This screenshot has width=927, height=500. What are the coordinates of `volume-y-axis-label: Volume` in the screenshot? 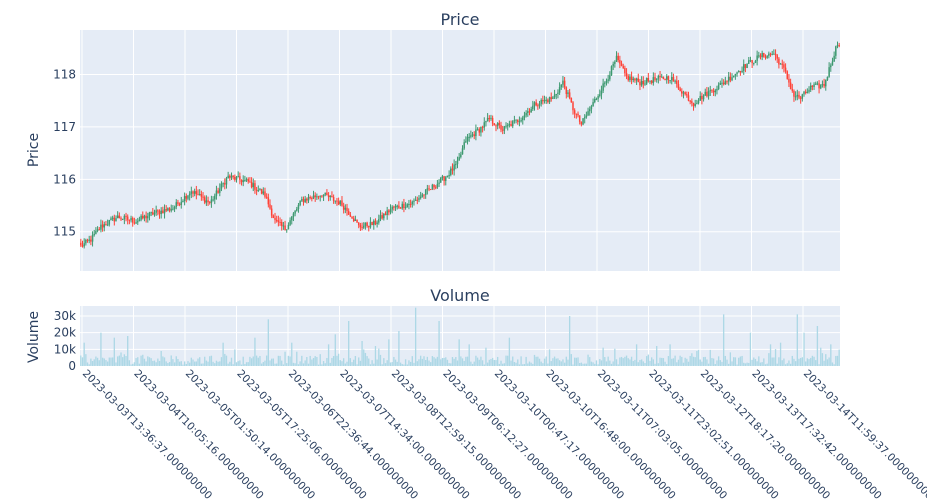 It's located at (34, 337).